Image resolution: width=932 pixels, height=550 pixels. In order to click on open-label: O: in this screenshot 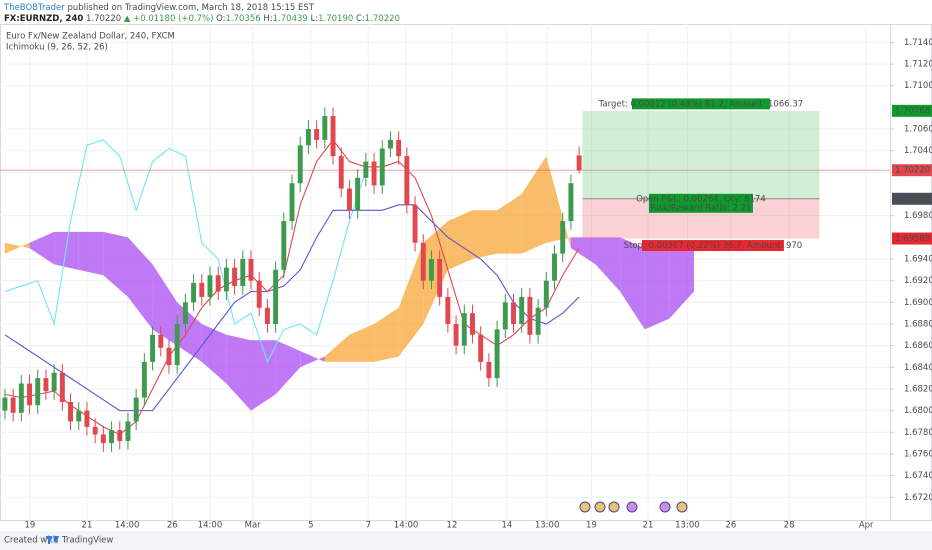, I will do `click(220, 19)`.